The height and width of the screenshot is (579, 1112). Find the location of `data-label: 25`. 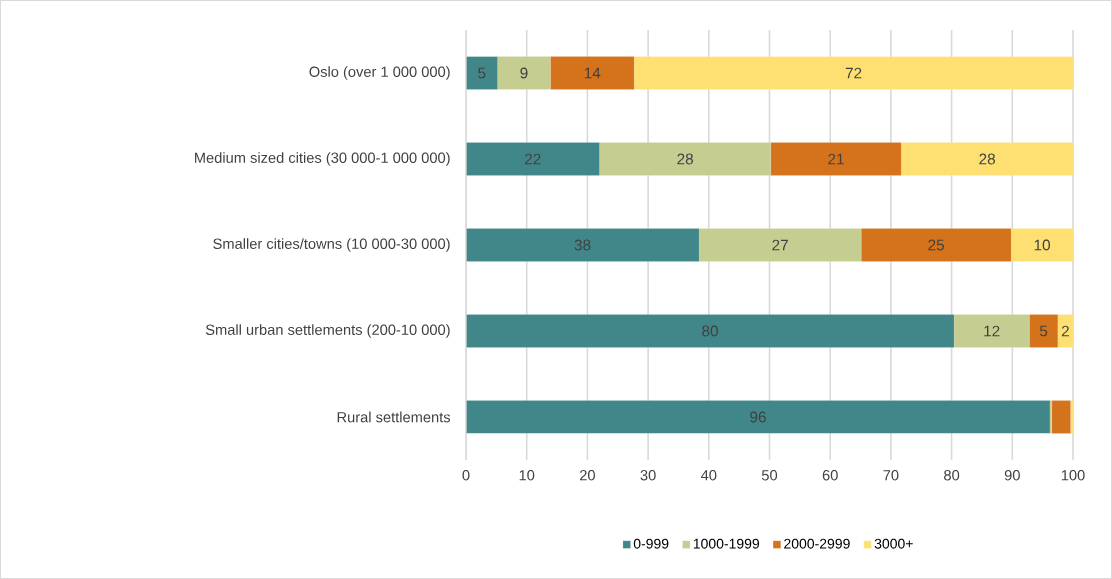

data-label: 25 is located at coordinates (936, 245).